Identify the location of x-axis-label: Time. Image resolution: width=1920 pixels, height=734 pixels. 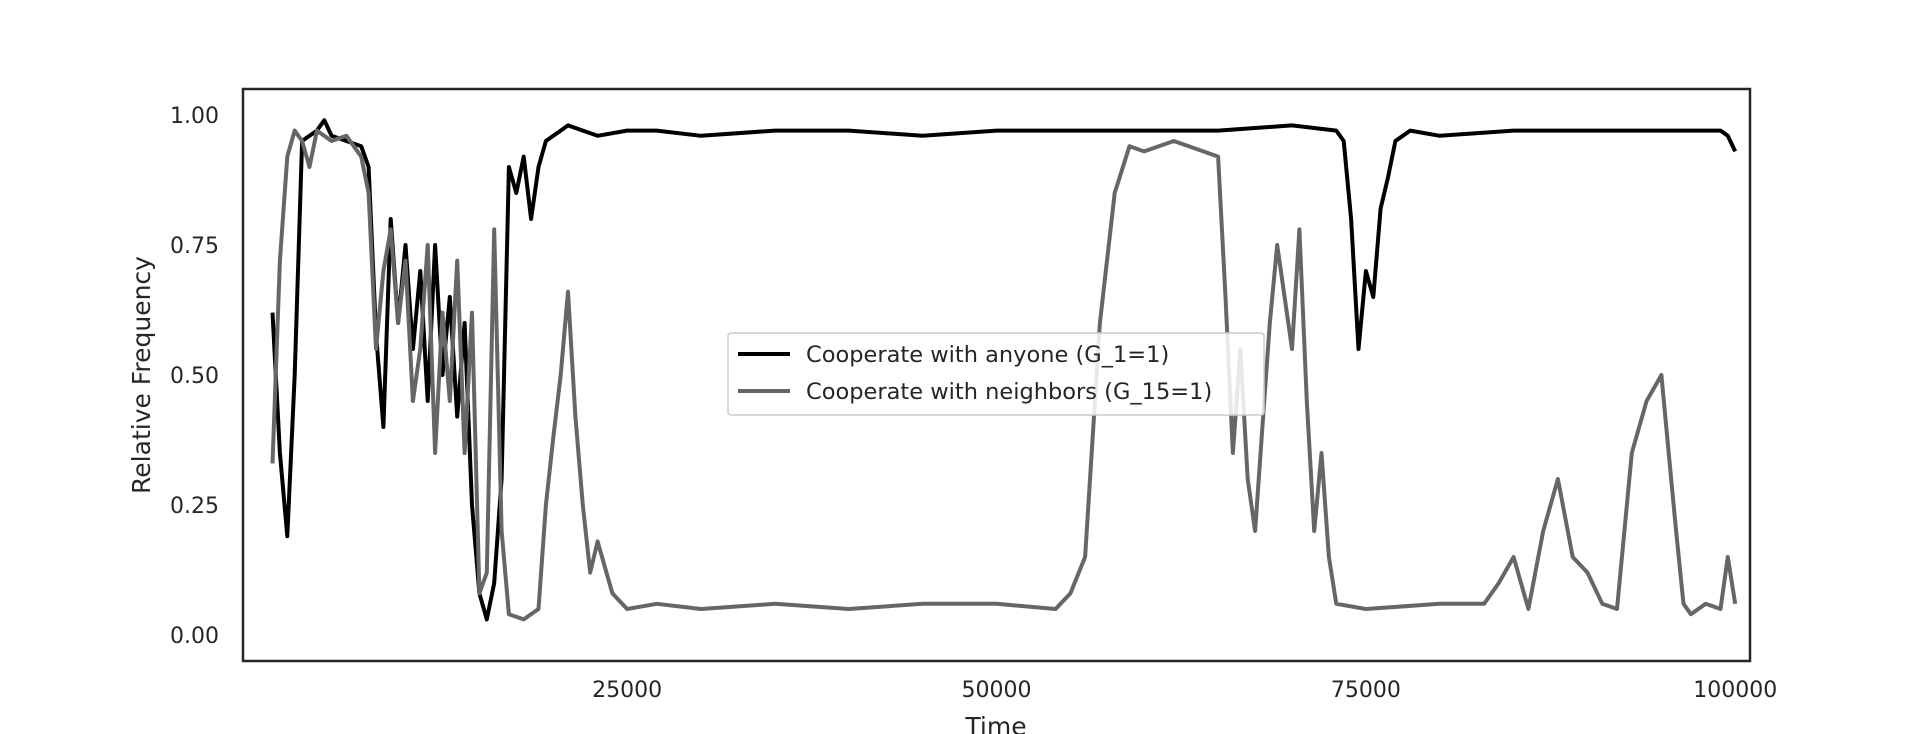
(995, 723).